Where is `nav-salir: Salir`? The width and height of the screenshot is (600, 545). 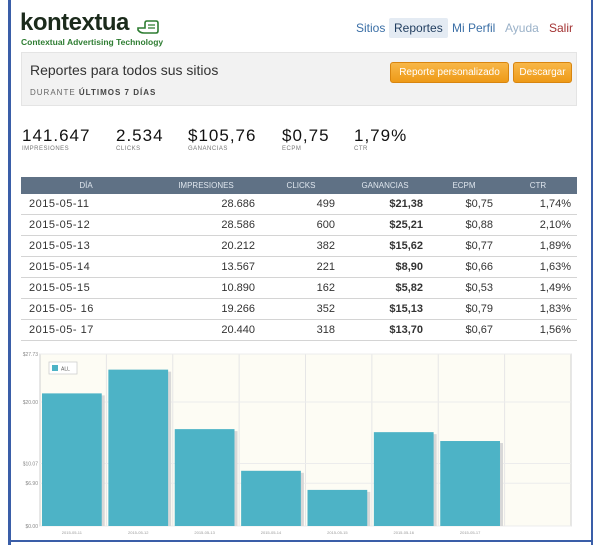
nav-salir: Salir is located at coordinates (561, 28).